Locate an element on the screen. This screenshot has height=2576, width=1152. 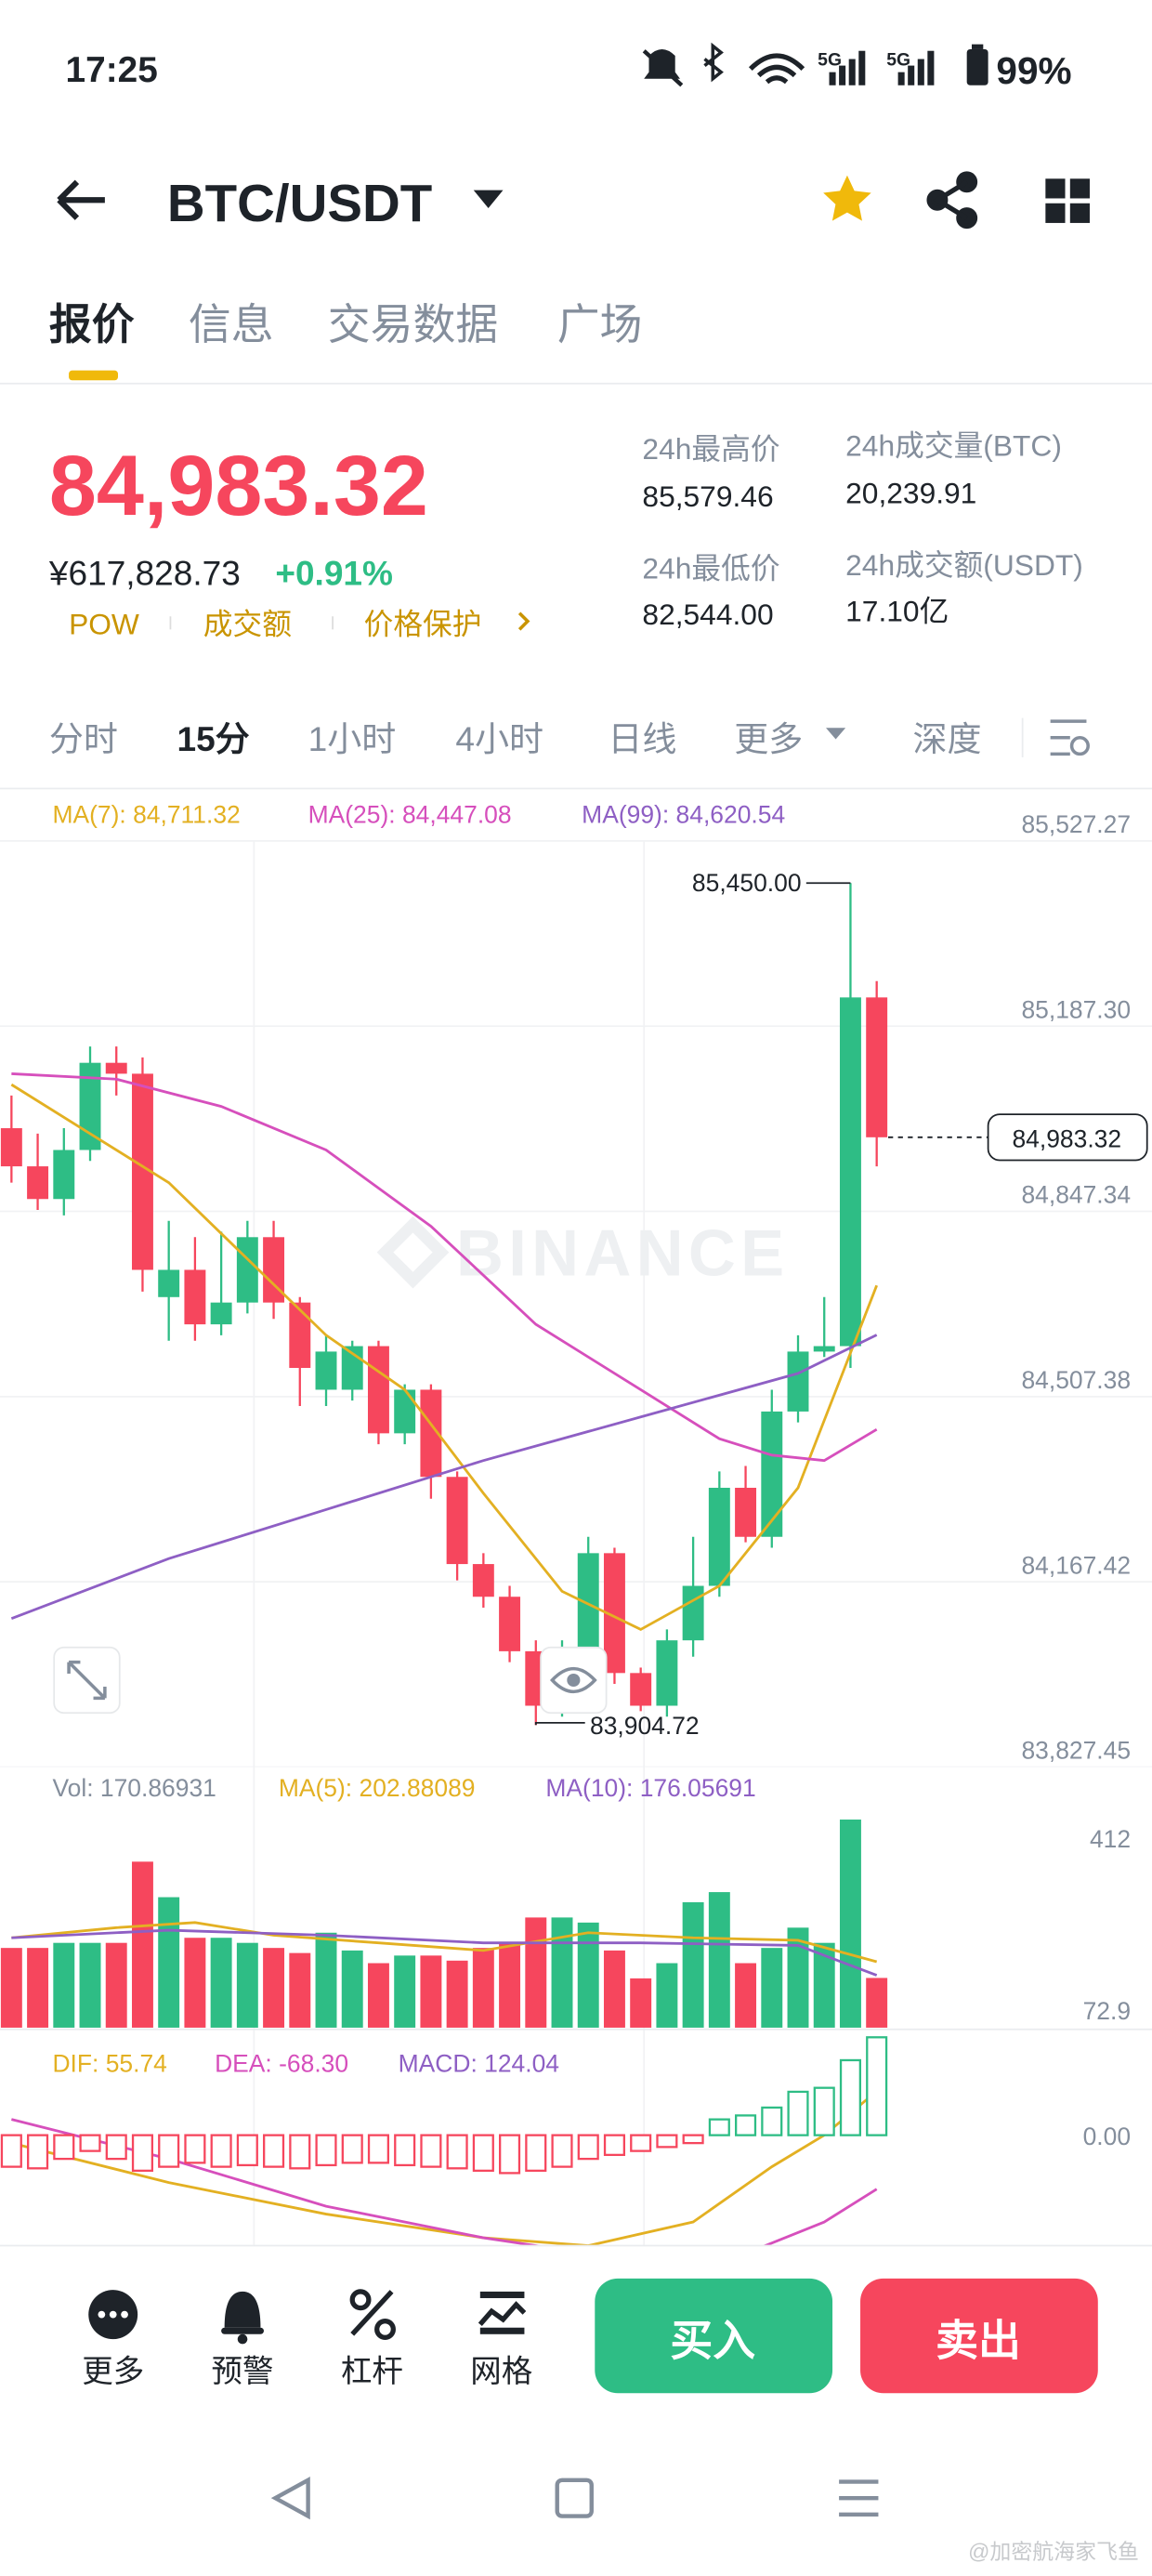
action-label: 杠杆 is located at coordinates (372, 2372).